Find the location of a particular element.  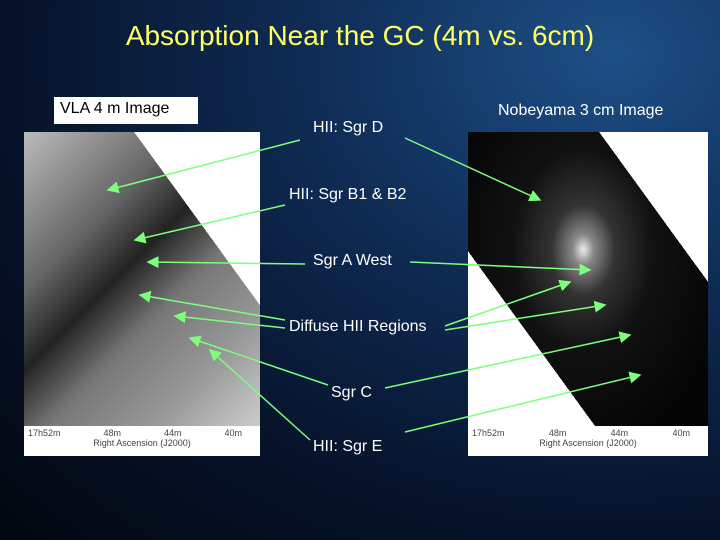

slide-title: Absorption Near the GC (4m vs. 6cm) is located at coordinates (360, 35).